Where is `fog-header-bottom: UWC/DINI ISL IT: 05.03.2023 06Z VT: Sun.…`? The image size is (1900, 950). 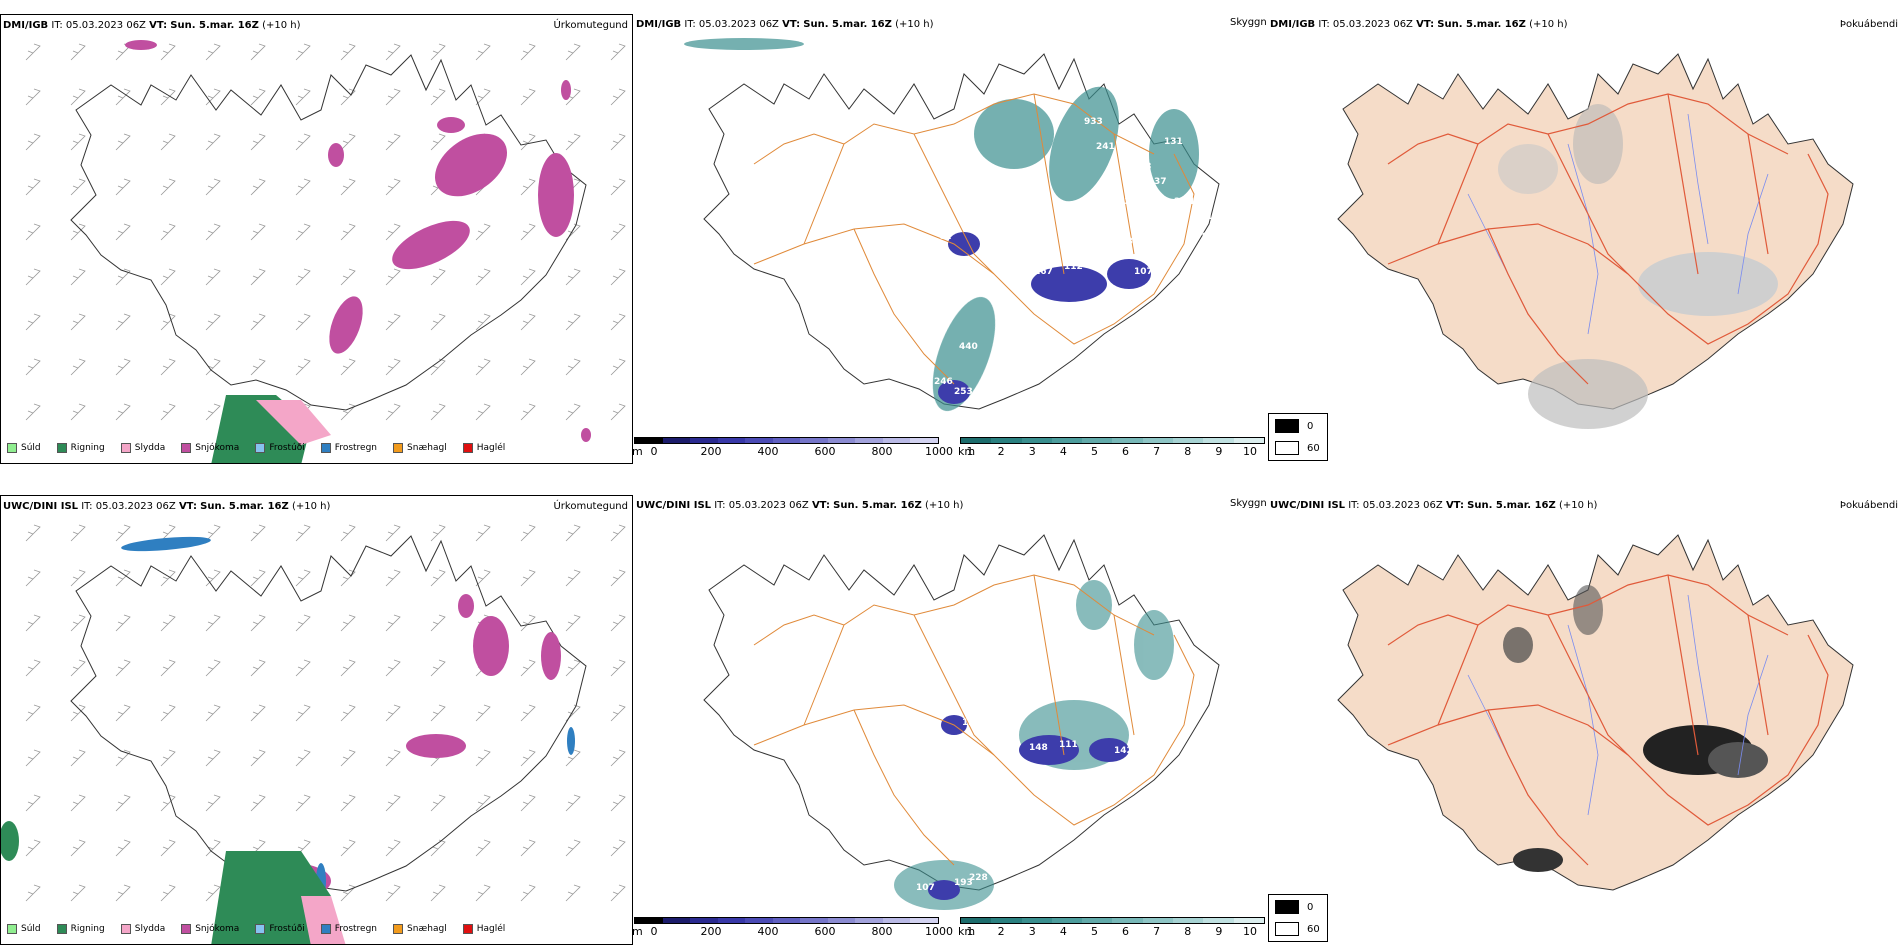 fog-header-bottom: UWC/DINI ISL IT: 05.03.2023 06Z VT: Sun.… is located at coordinates (1434, 505).